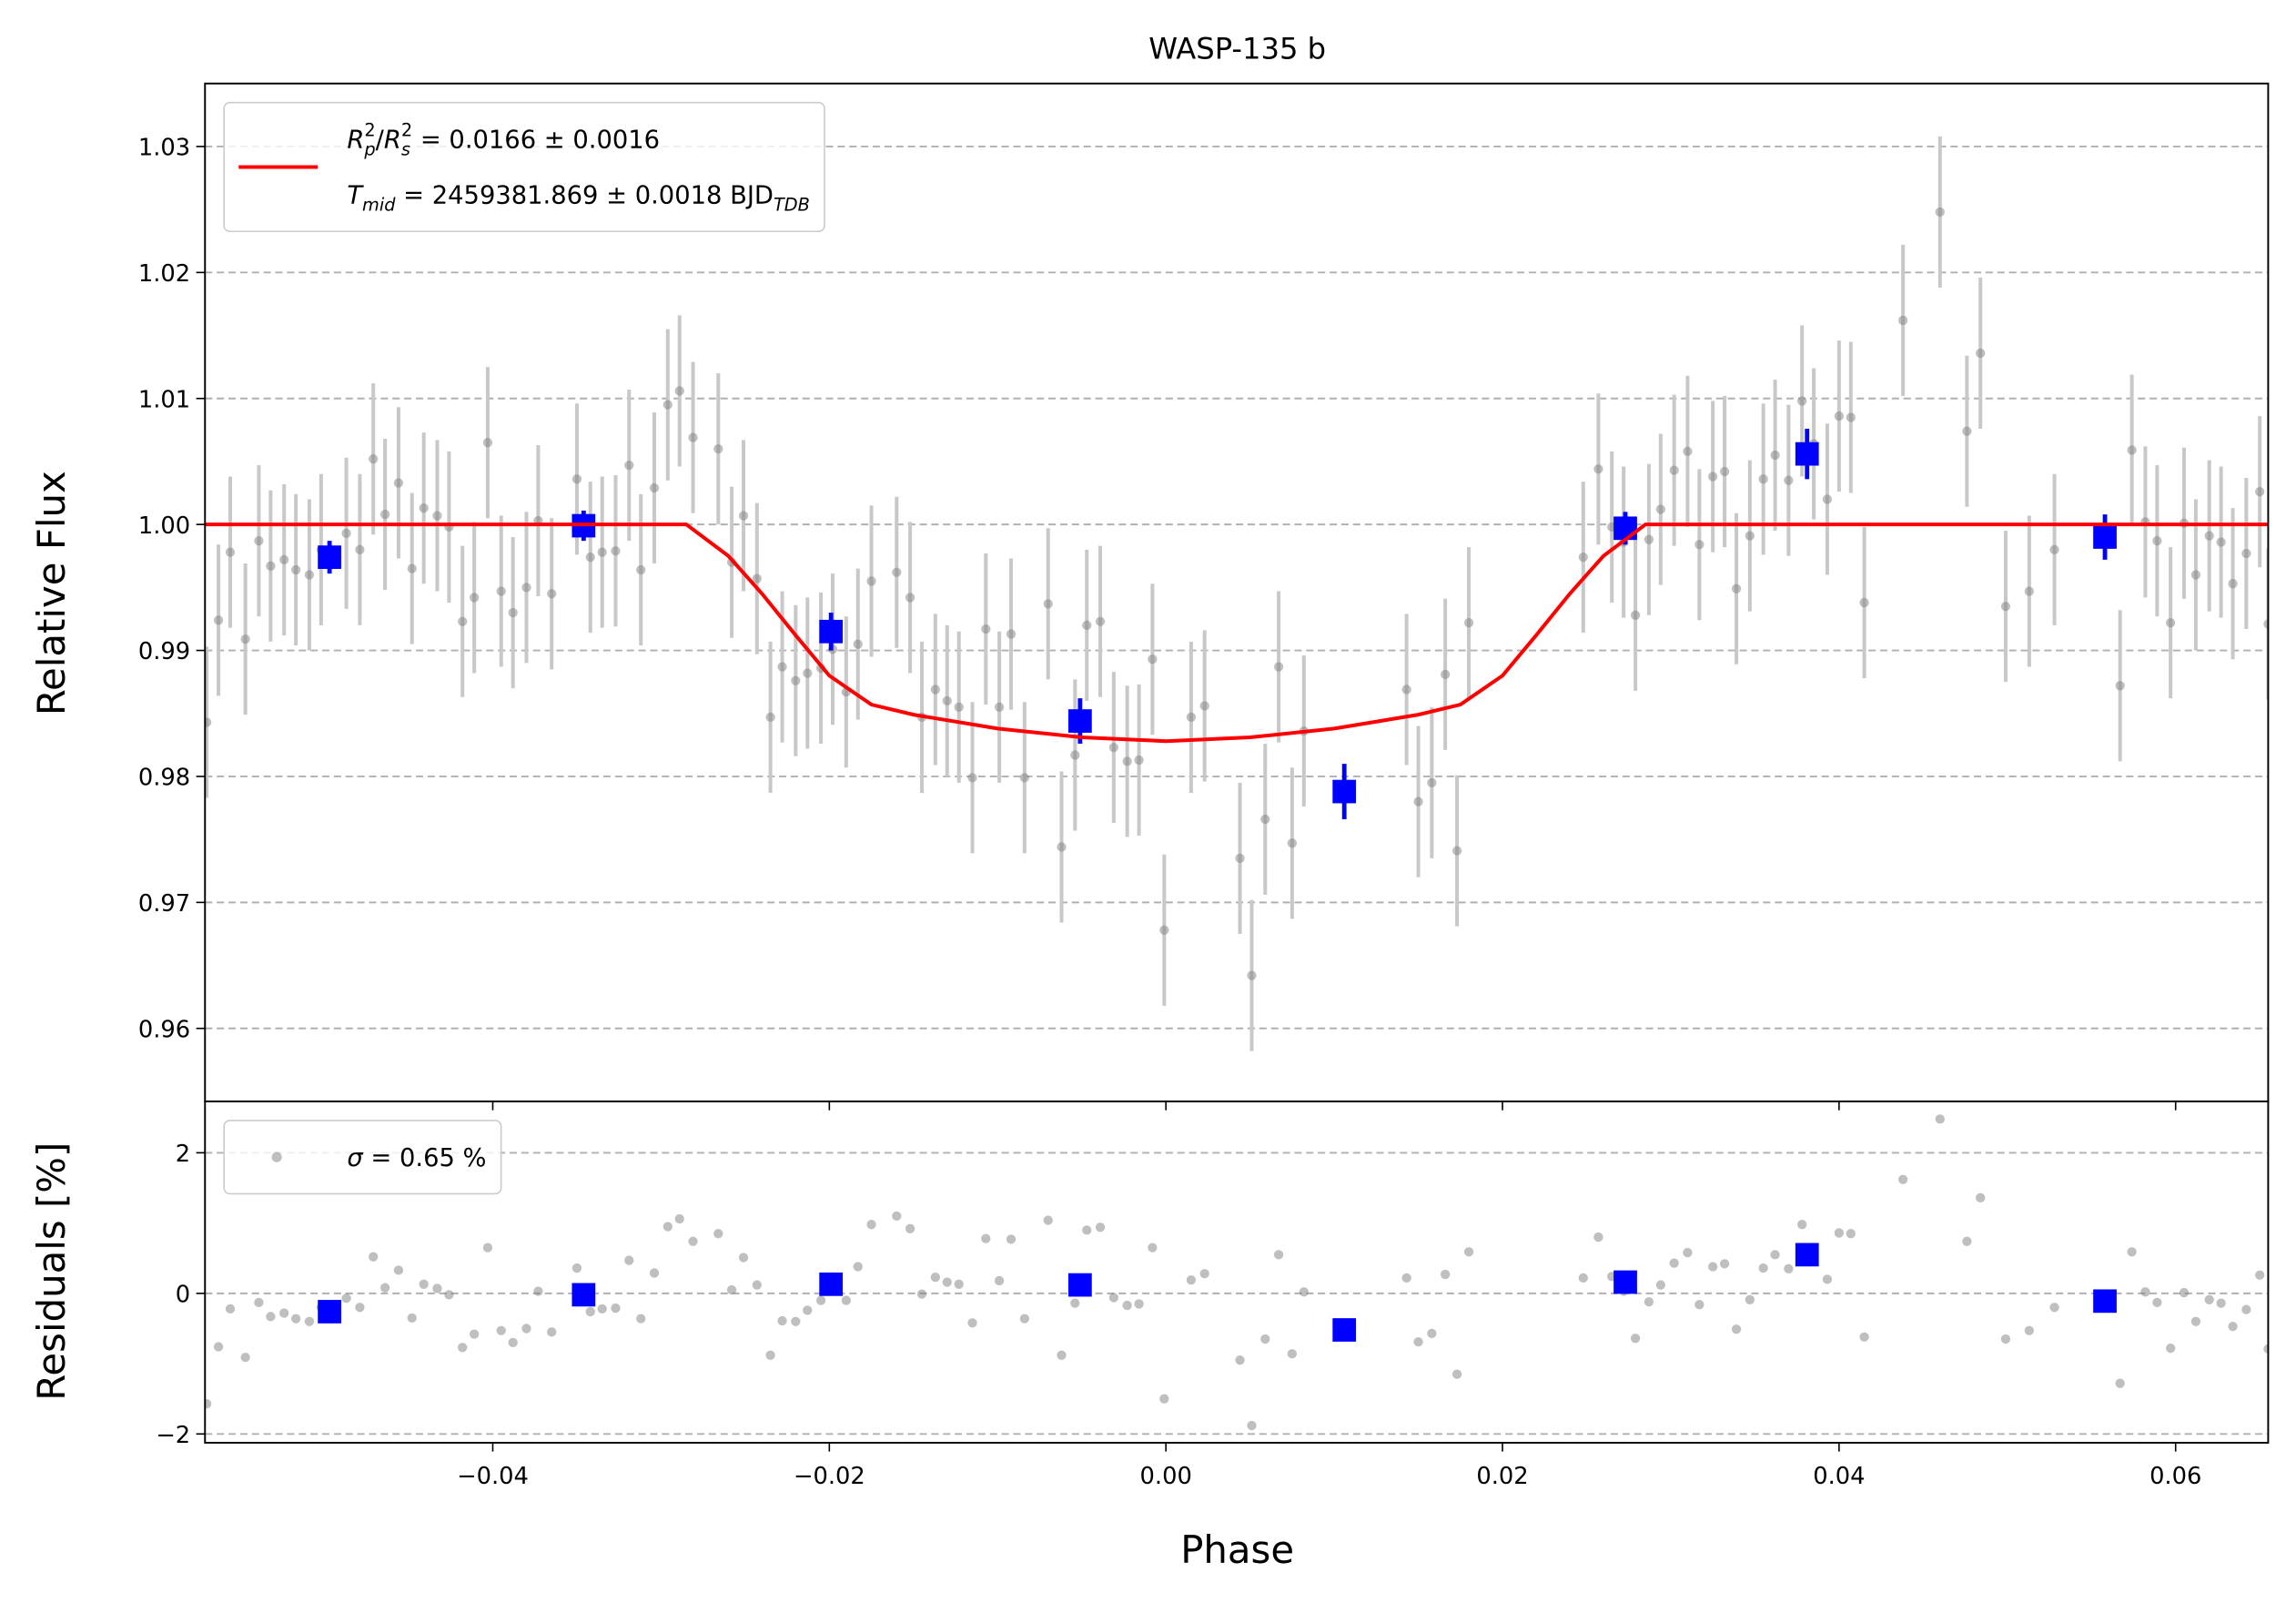 The image size is (2296, 1603). I want to click on y-tick-label: 1.01, so click(164, 399).